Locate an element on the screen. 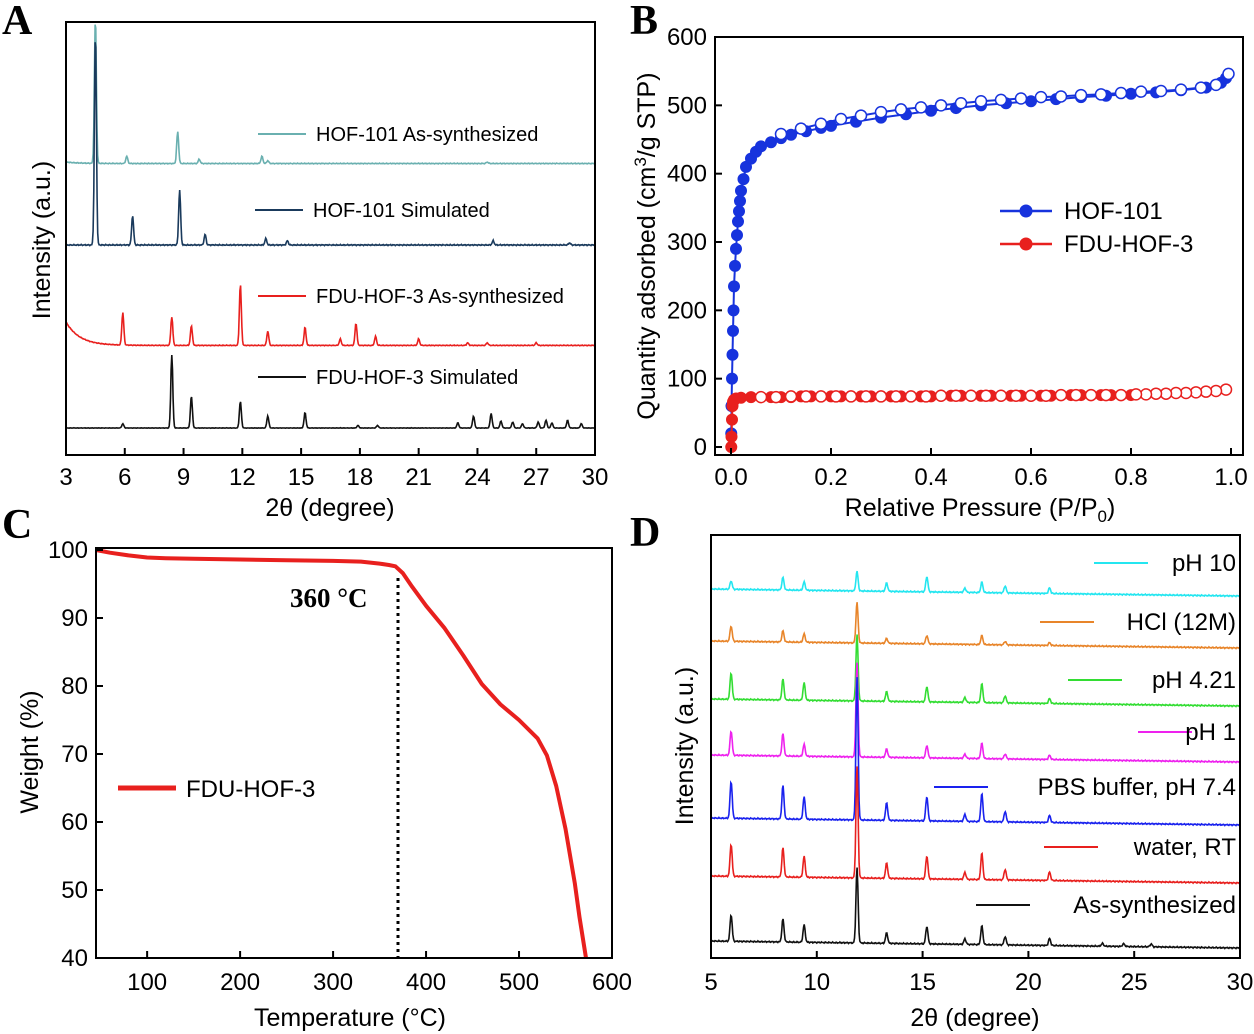 The image size is (1254, 1034). panel-d-legend-label-0: pH 10 is located at coordinates (1204, 563).